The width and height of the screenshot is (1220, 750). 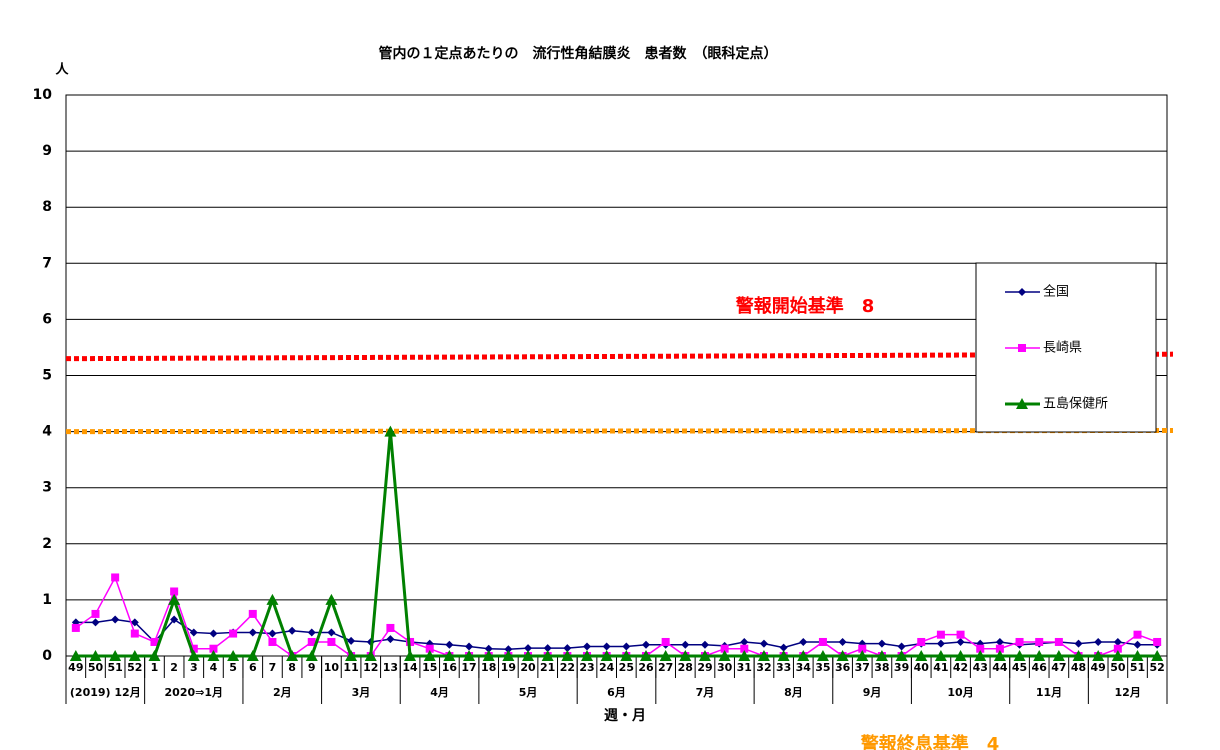 I want to click on x-tick-label: 48, so click(x=1078, y=667).